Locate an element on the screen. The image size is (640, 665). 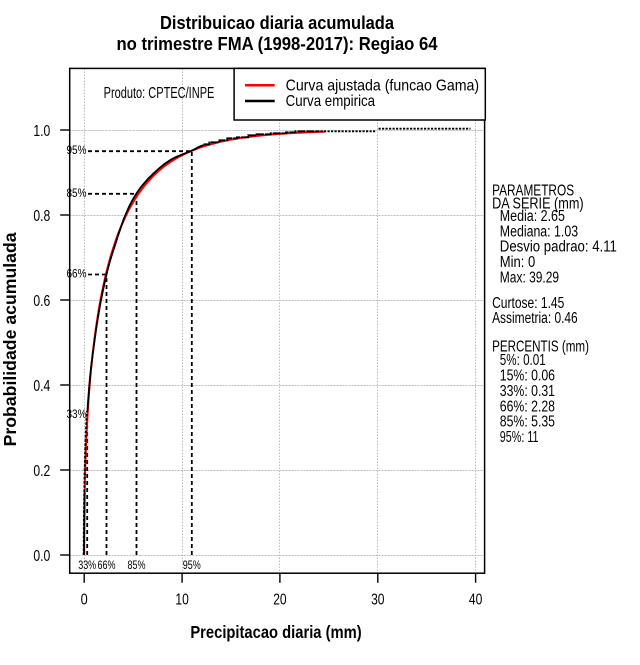
svg-text: 33%: 0.31 is located at coordinates (527, 391).